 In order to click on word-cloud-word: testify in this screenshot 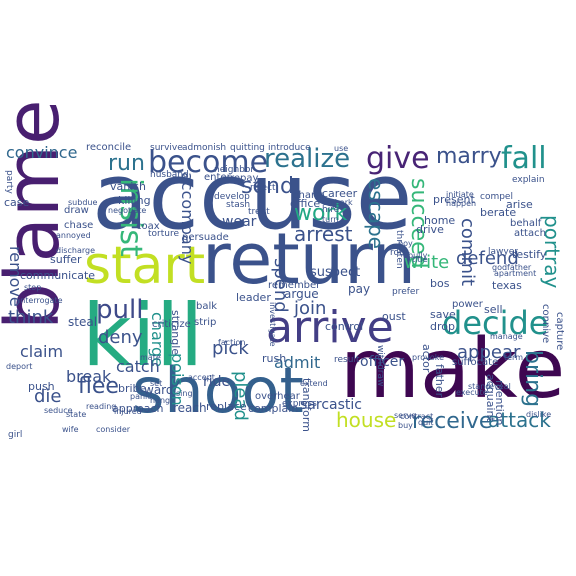, I will do `click(529, 254)`.